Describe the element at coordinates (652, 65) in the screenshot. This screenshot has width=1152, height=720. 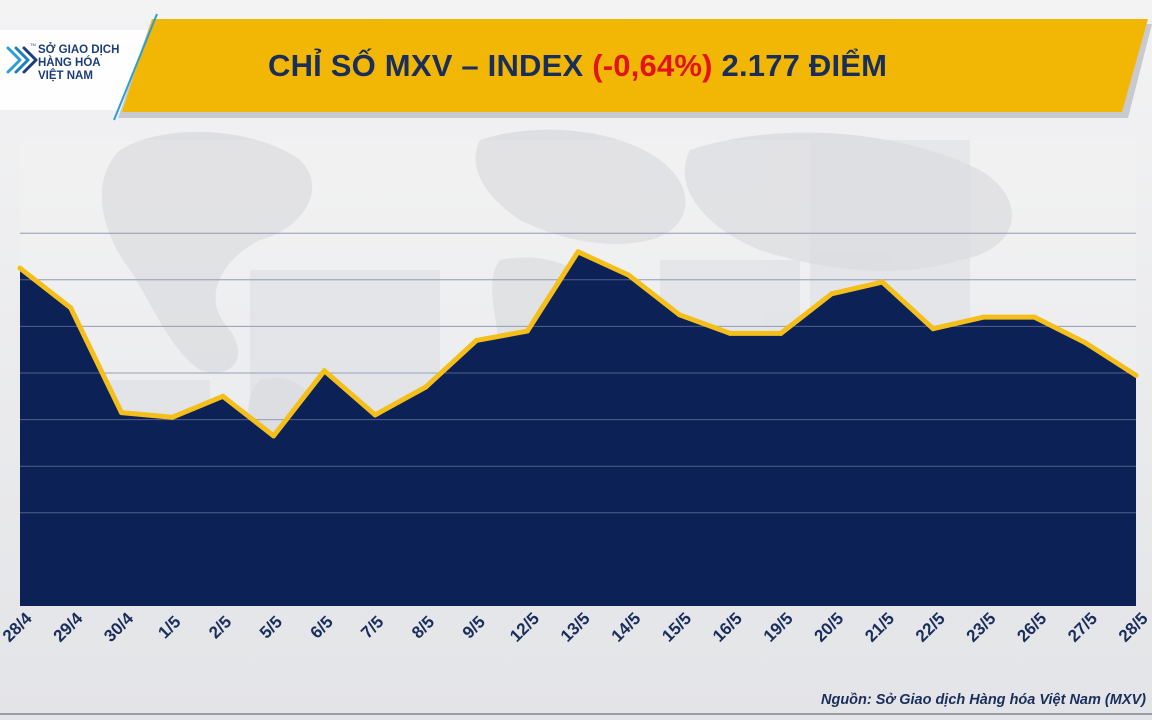
I see `title-change: (-0,64%)` at that location.